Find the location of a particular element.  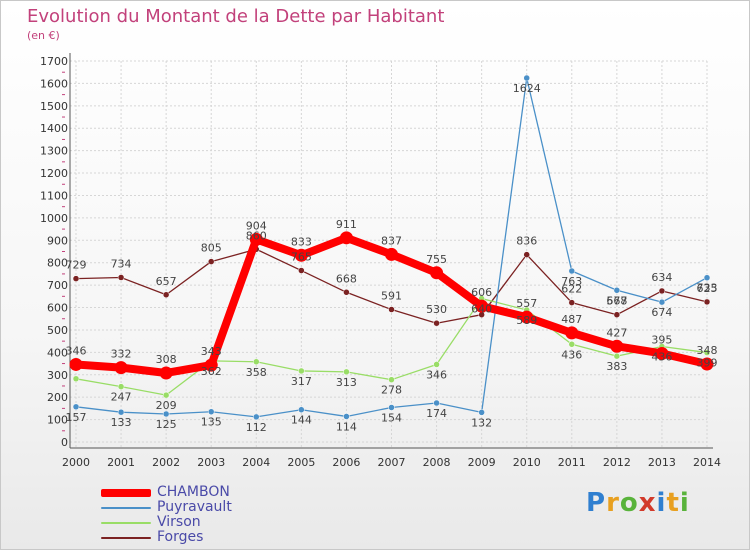

data-label-virson: 313 is located at coordinates (346, 382).